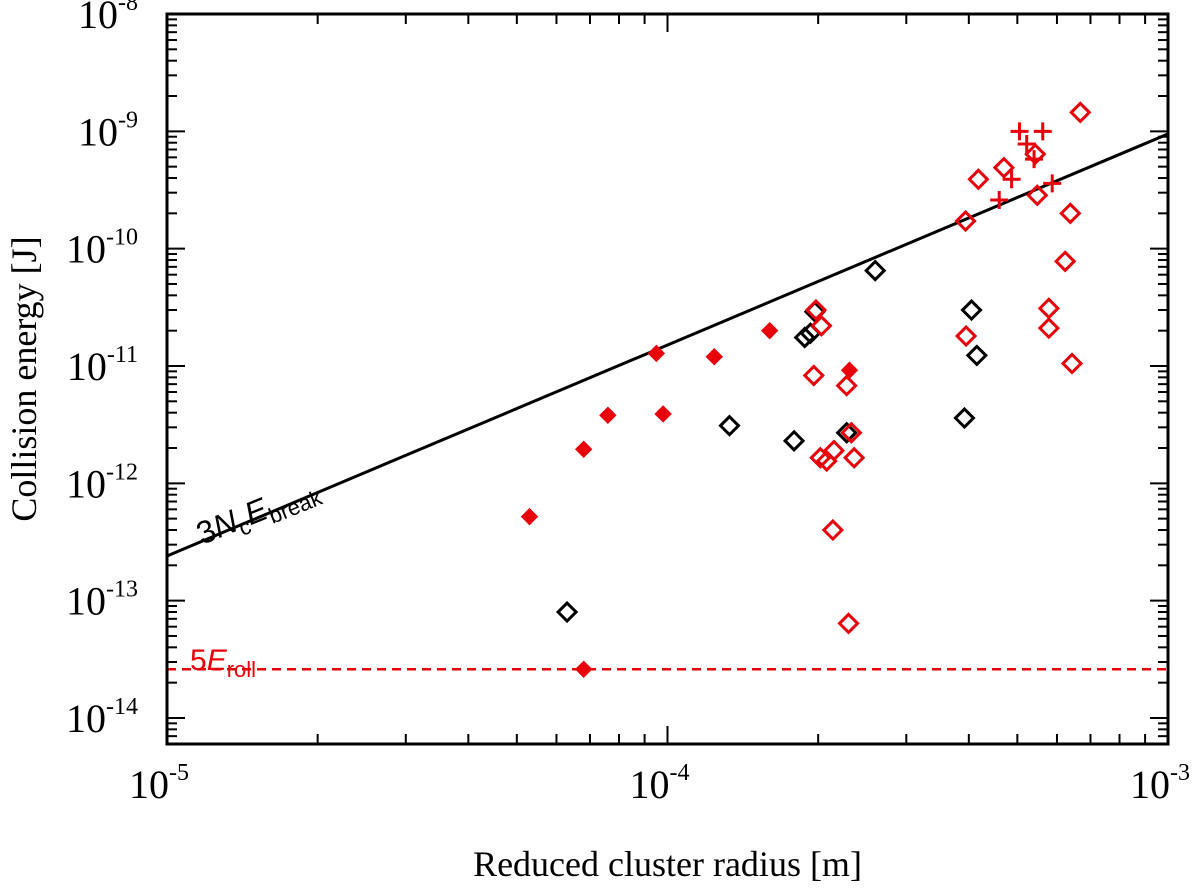  I want to click on y-tick-label: 10⁻¹⁰, so click(102, 248).